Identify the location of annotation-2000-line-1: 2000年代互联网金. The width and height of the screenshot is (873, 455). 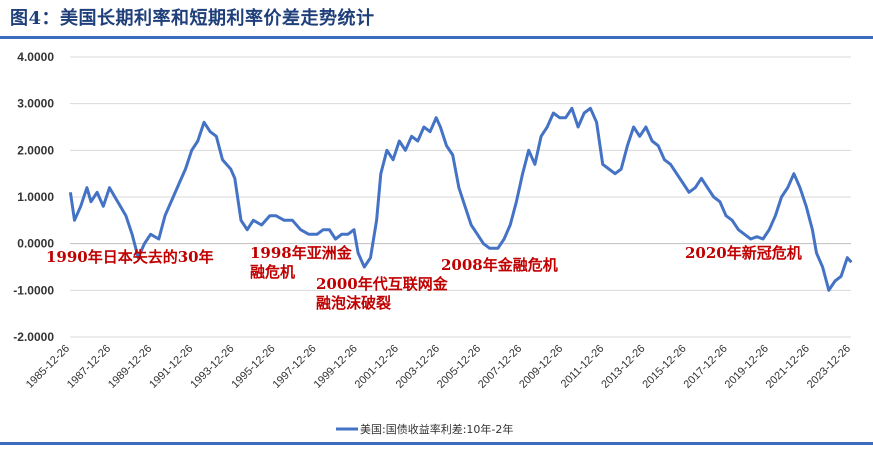
(382, 284).